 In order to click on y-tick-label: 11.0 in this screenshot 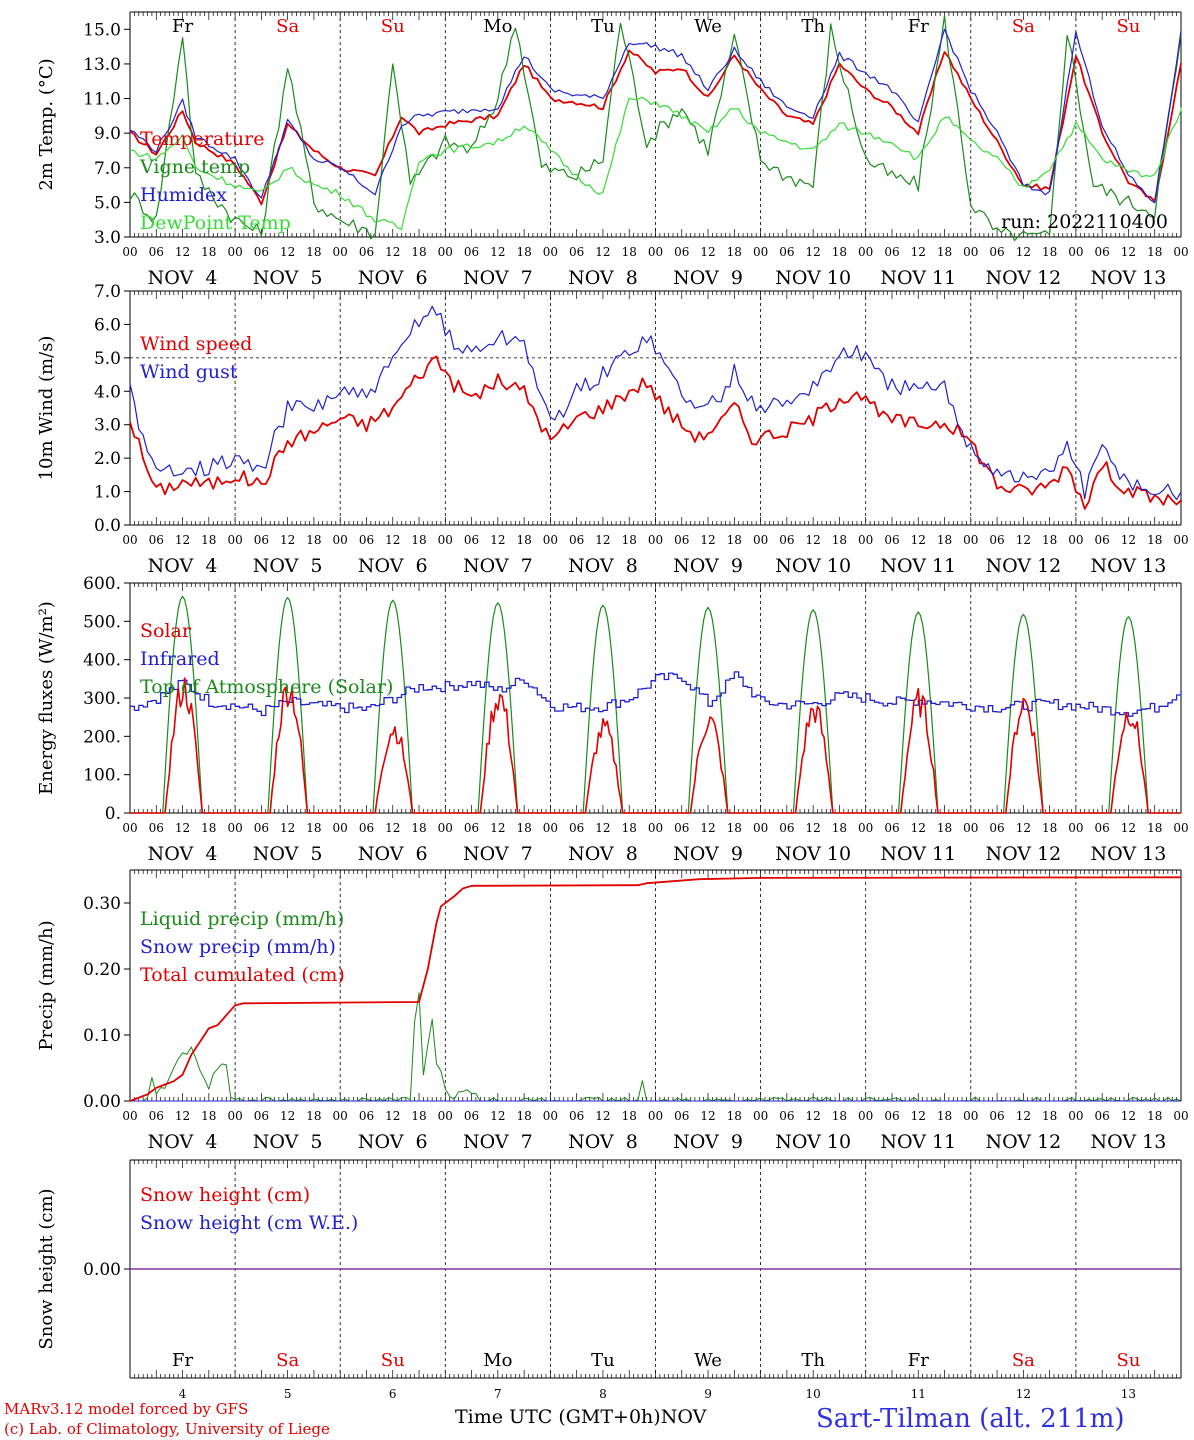, I will do `click(102, 100)`.